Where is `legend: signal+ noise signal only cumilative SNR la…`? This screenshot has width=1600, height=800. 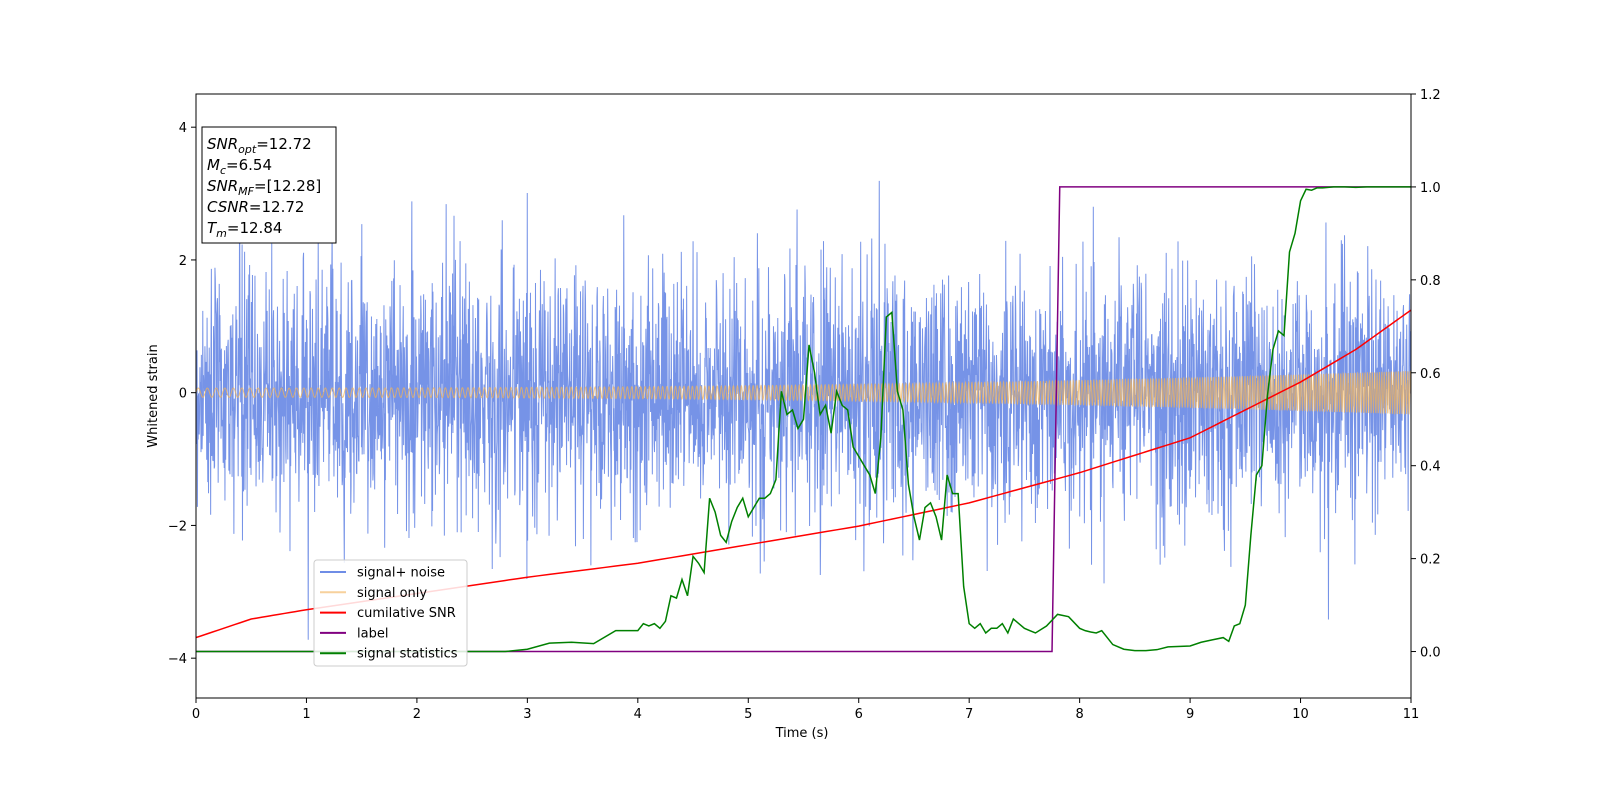 legend: signal+ noise signal only cumilative SNR la… is located at coordinates (390, 613).